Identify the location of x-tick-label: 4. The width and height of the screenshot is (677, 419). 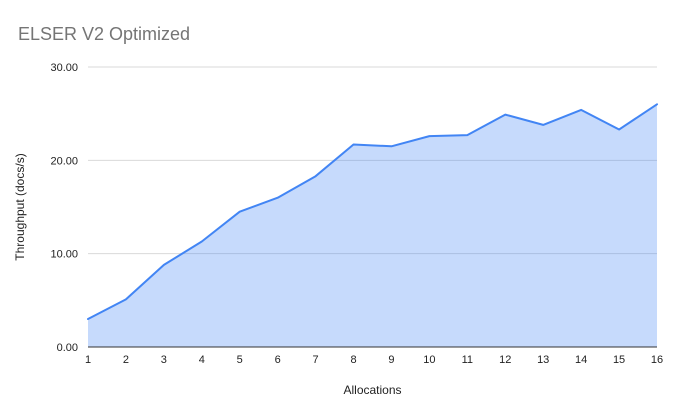
(202, 360).